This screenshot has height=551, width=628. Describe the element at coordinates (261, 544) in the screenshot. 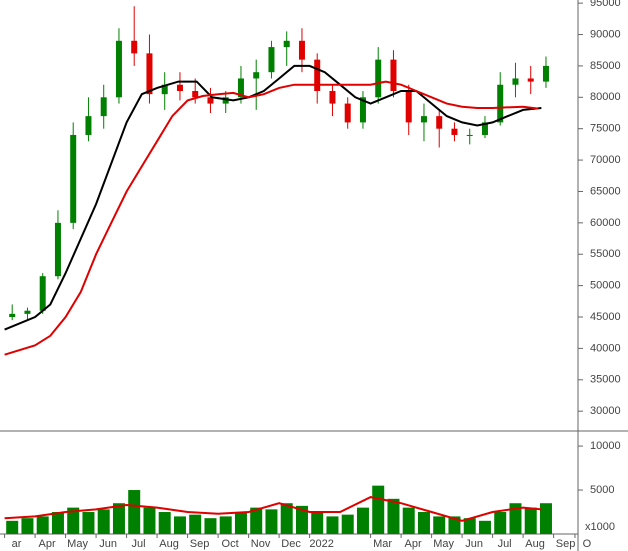

I see `x-tick-label: Nov` at that location.